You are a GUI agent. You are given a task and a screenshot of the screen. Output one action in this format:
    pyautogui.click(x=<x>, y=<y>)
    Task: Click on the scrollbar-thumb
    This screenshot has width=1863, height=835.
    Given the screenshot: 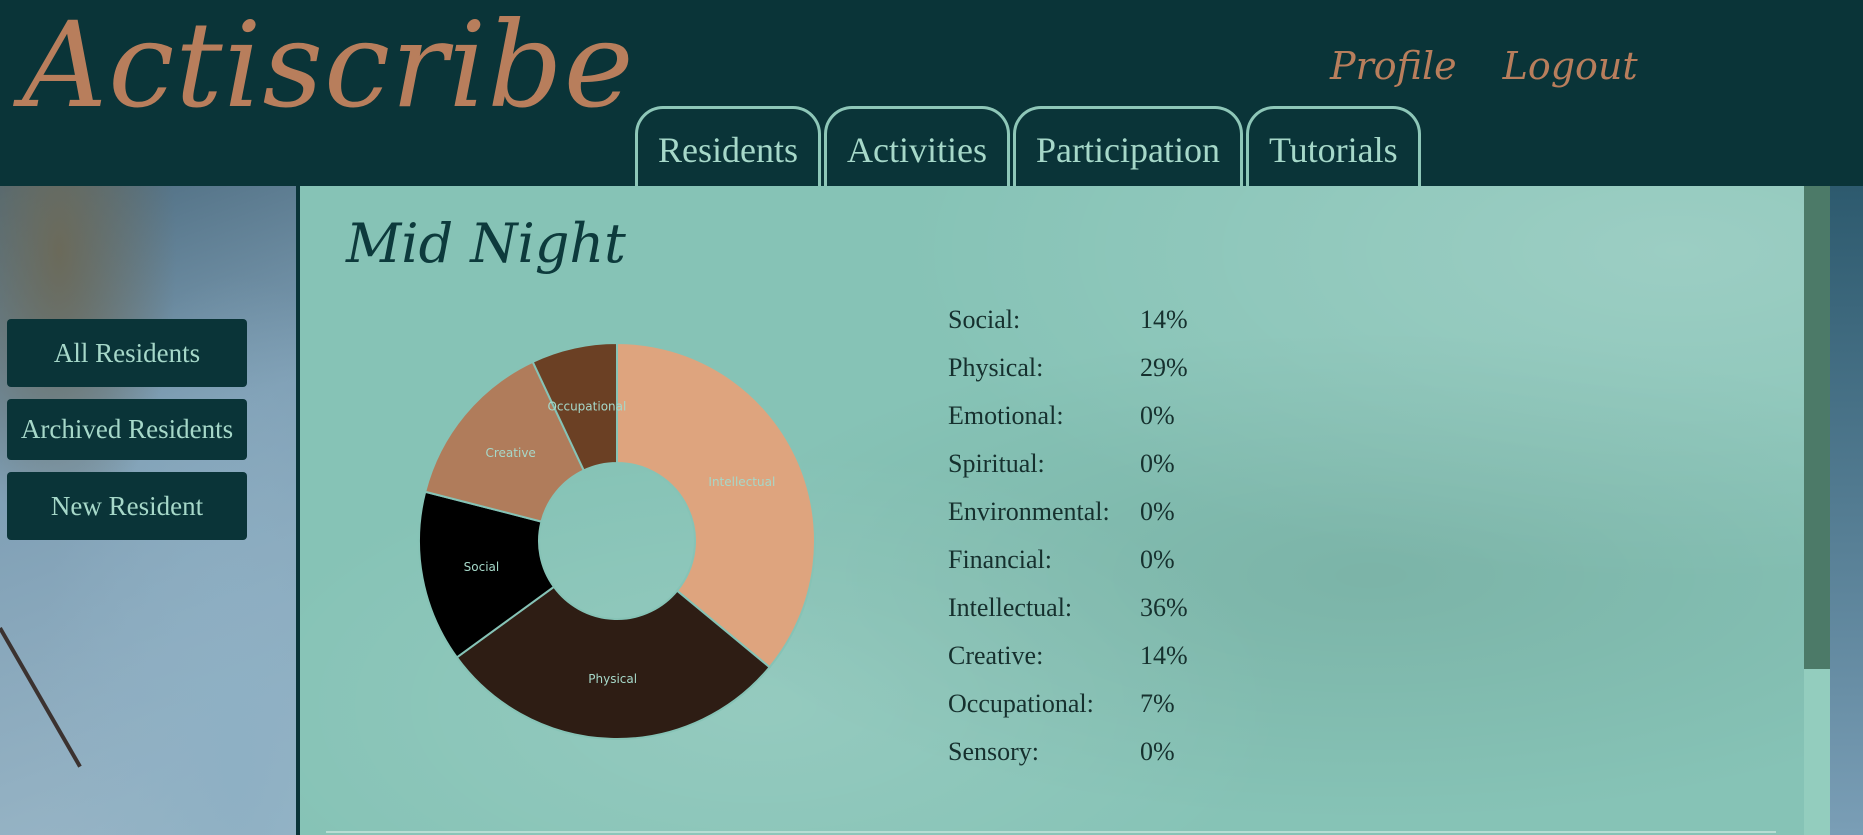 What is the action you would take?
    pyautogui.click(x=1817, y=427)
    